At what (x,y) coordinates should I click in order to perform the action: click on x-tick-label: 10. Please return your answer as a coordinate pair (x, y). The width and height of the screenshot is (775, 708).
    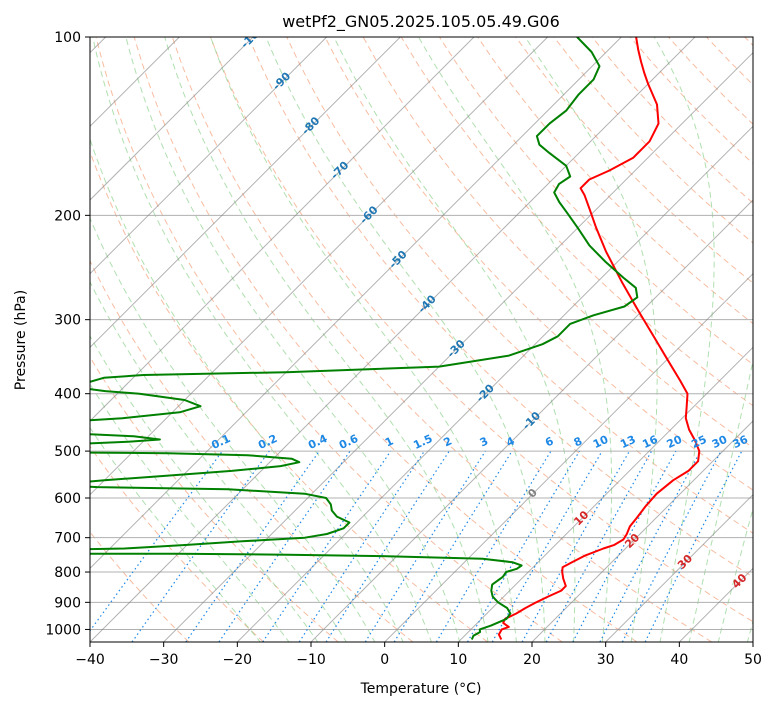
    Looking at the image, I should click on (458, 660).